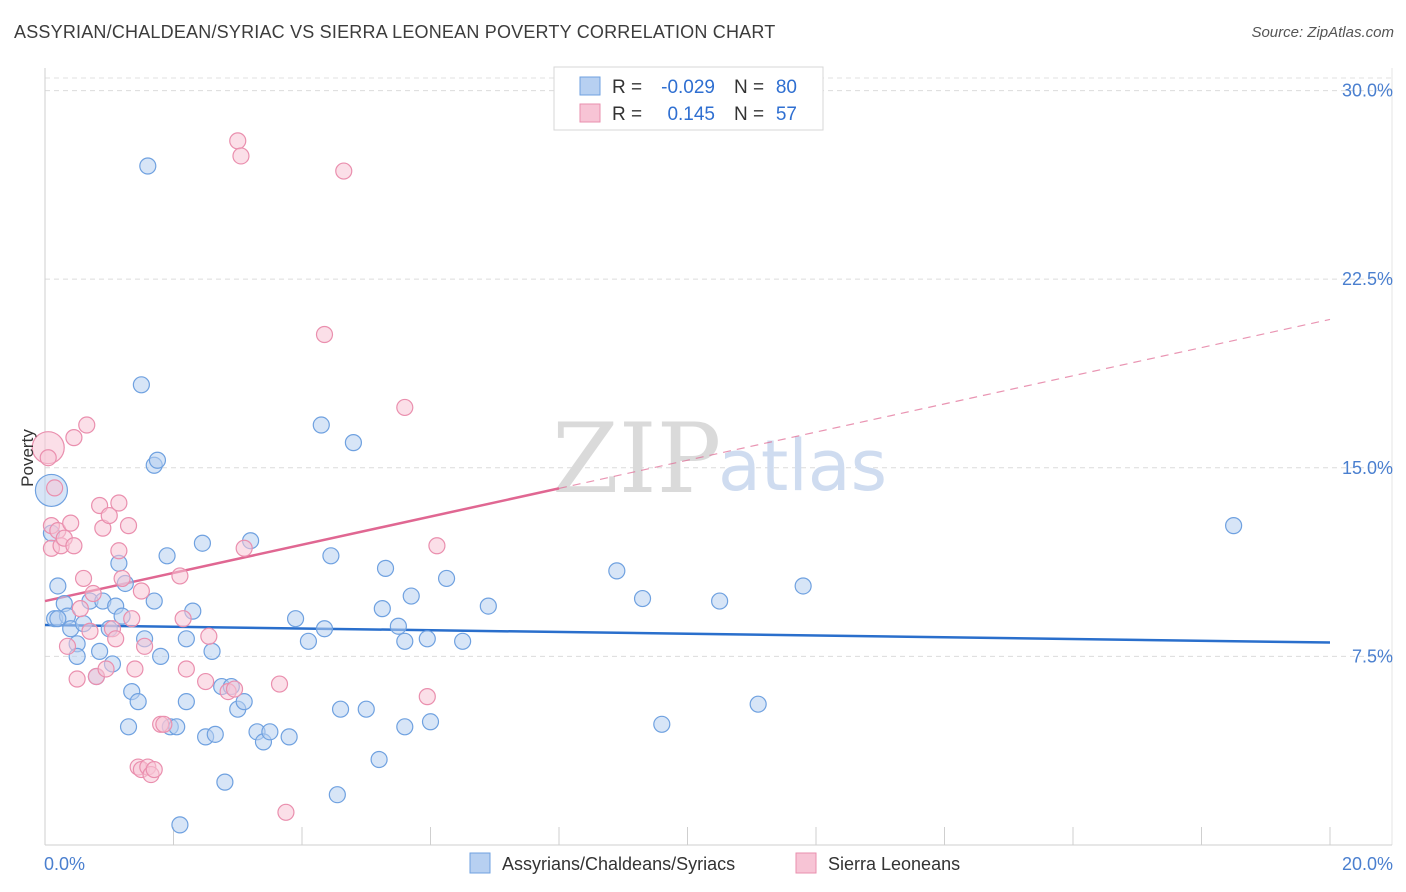  What do you see at coordinates (590, 113) in the screenshot?
I see `legend-swatch-sierra` at bounding box center [590, 113].